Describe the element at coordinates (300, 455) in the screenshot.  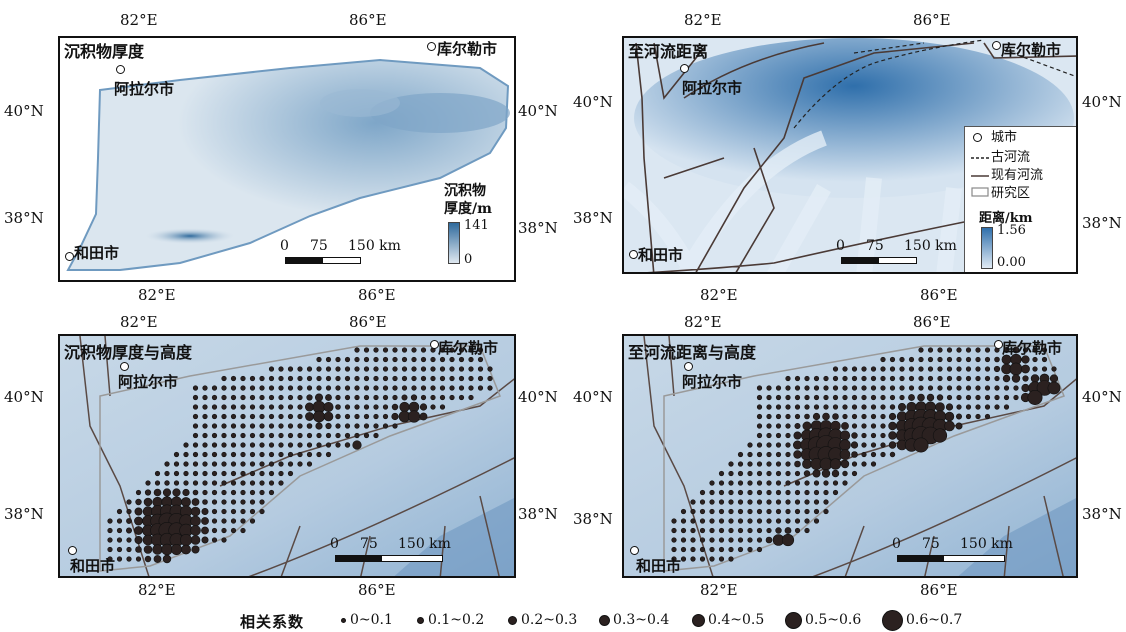
I see `correlation-dots` at that location.